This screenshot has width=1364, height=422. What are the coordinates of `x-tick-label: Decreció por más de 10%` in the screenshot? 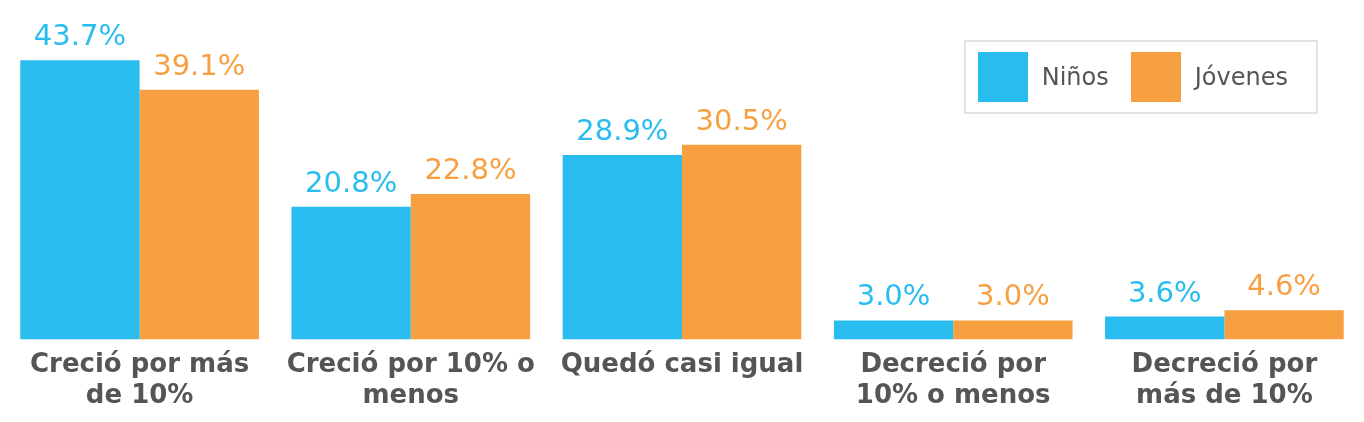 It's located at (1224, 378).